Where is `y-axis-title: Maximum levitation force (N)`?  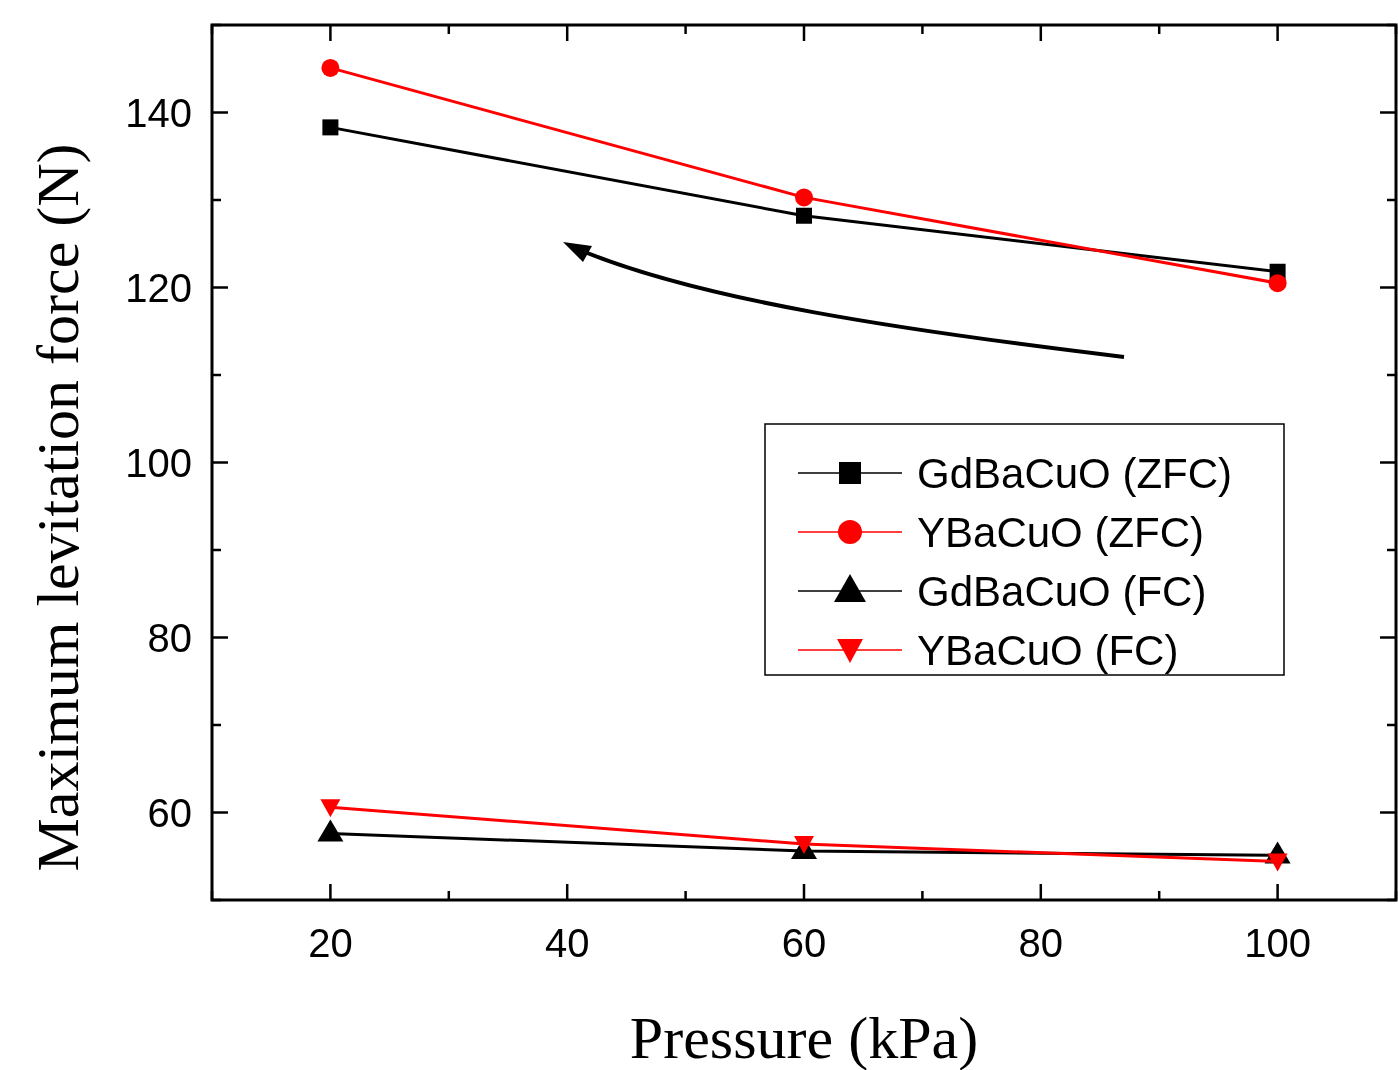
y-axis-title: Maximum levitation force (N) is located at coordinates (58, 507).